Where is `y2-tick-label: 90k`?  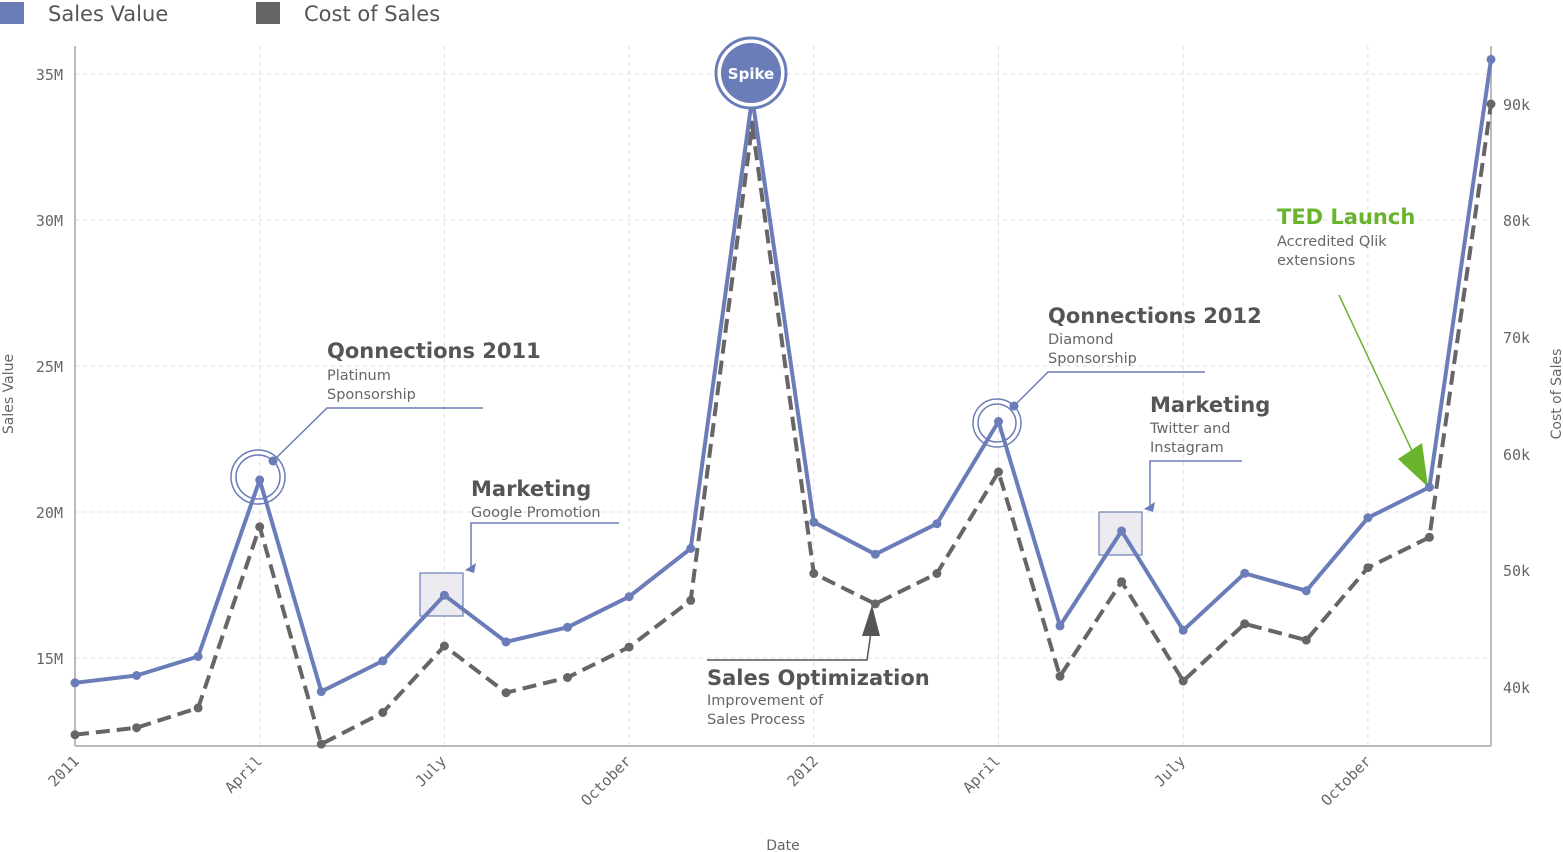 y2-tick-label: 90k is located at coordinates (1516, 105).